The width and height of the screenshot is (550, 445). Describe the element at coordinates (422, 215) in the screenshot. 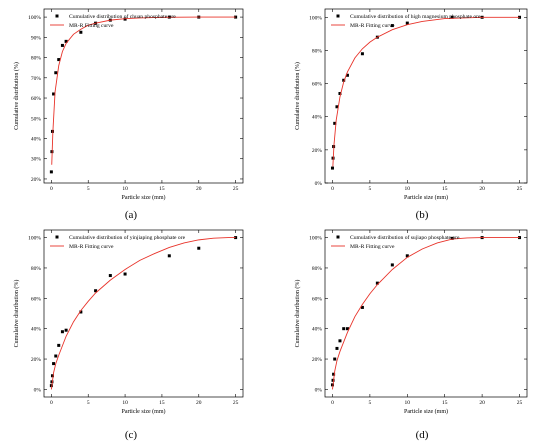

I see `panel-label: (b)` at that location.